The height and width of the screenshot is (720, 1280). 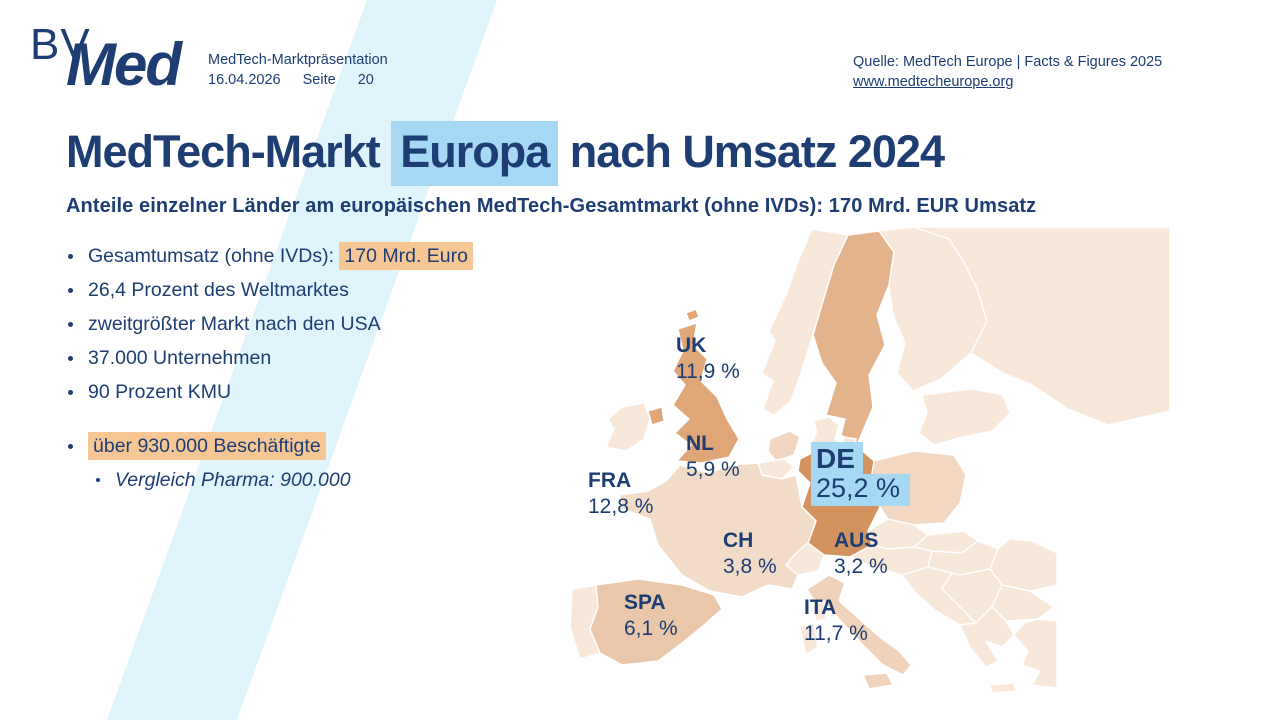 I want to click on map-region-sicily, so click(x=878, y=681).